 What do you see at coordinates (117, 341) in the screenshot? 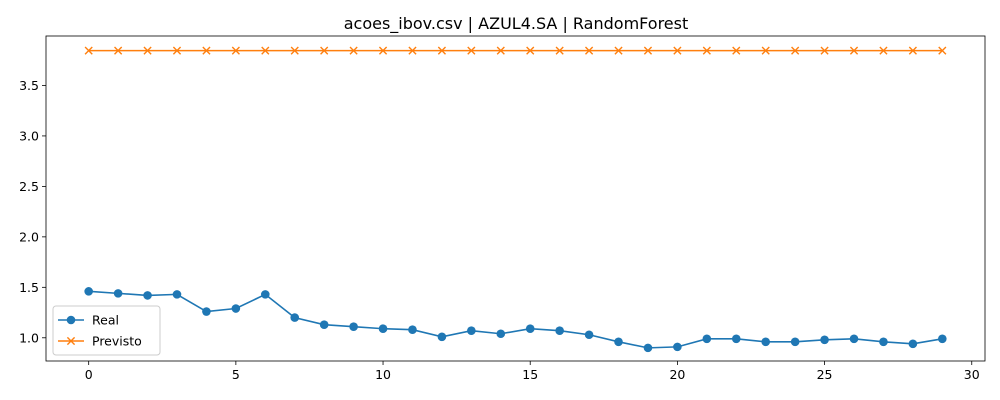
I see `legend-label: Previsto` at bounding box center [117, 341].